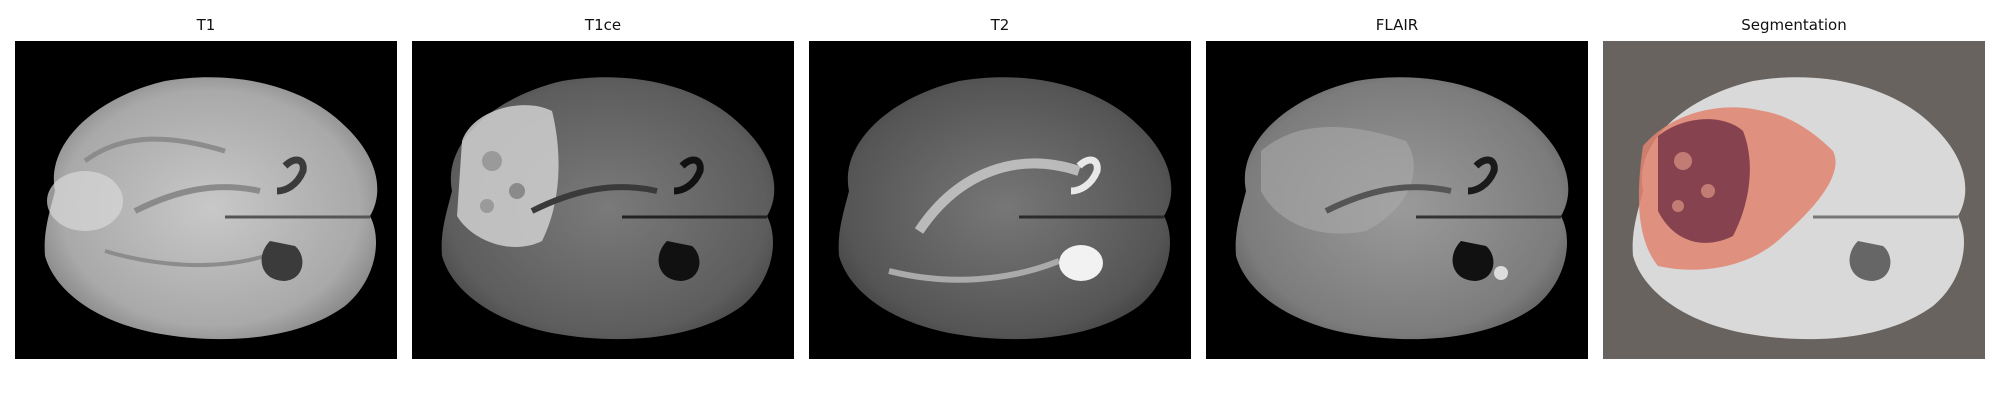 The height and width of the screenshot is (400, 2000). I want to click on panel-title-t1ce: T1ce, so click(603, 25).